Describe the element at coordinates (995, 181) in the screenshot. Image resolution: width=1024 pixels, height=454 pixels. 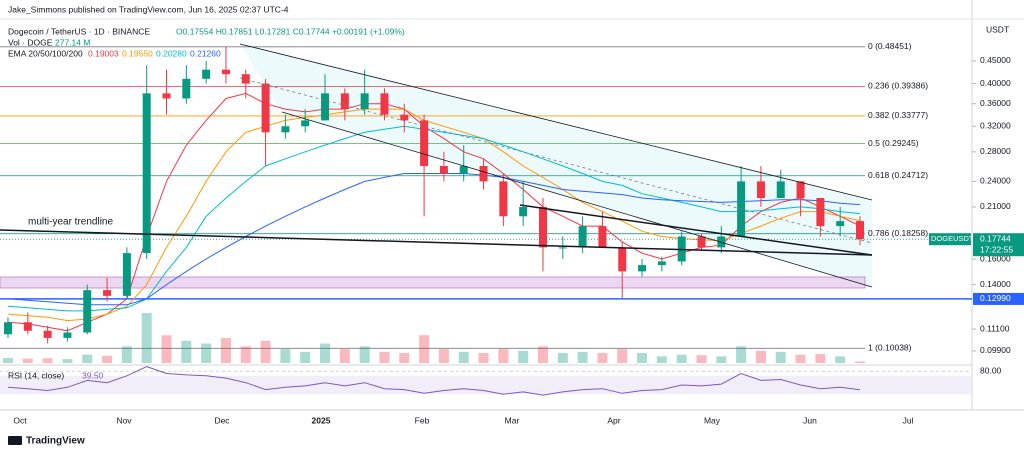
I see `y-tick-label: 0.24000` at that location.